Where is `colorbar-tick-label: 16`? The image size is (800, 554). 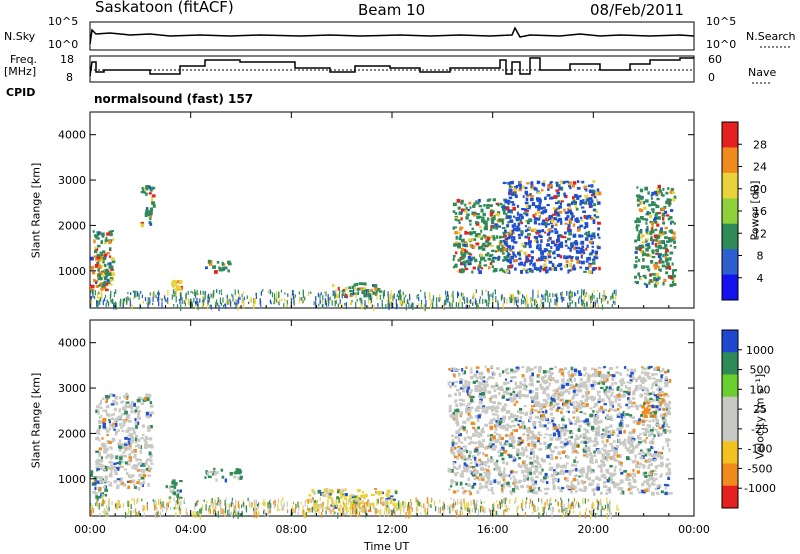 colorbar-tick-label: 16 is located at coordinates (760, 211).